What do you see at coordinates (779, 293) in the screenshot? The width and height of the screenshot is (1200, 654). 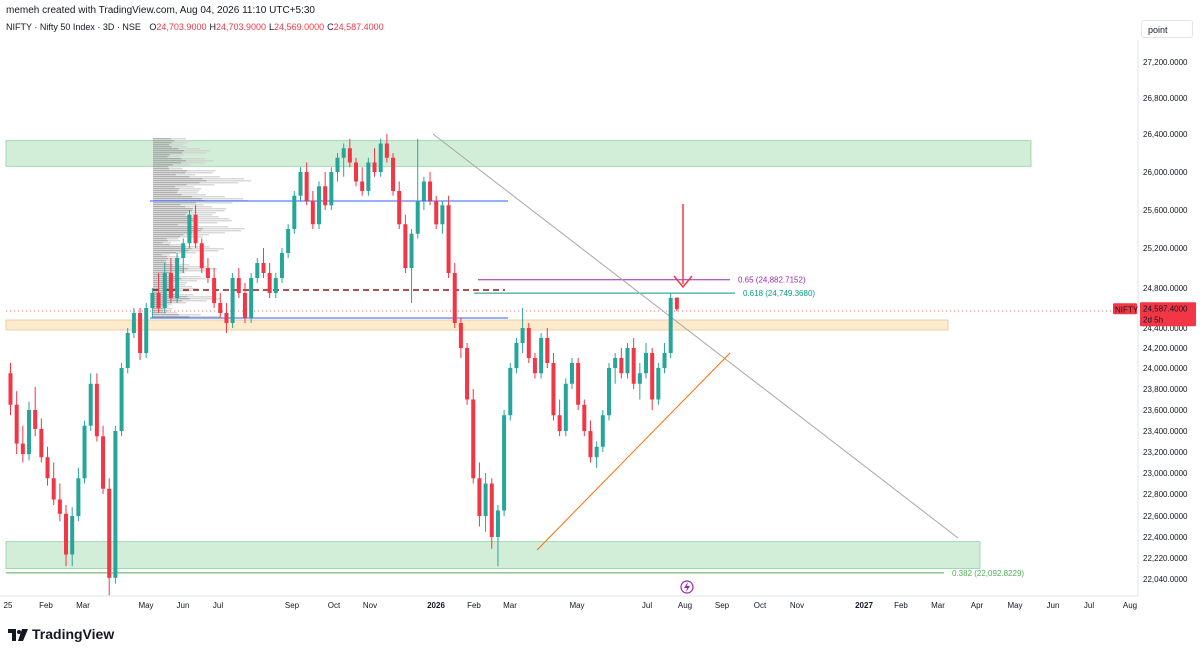 I see `fib-label-0-618: 0.618 (24,749.3680)` at bounding box center [779, 293].